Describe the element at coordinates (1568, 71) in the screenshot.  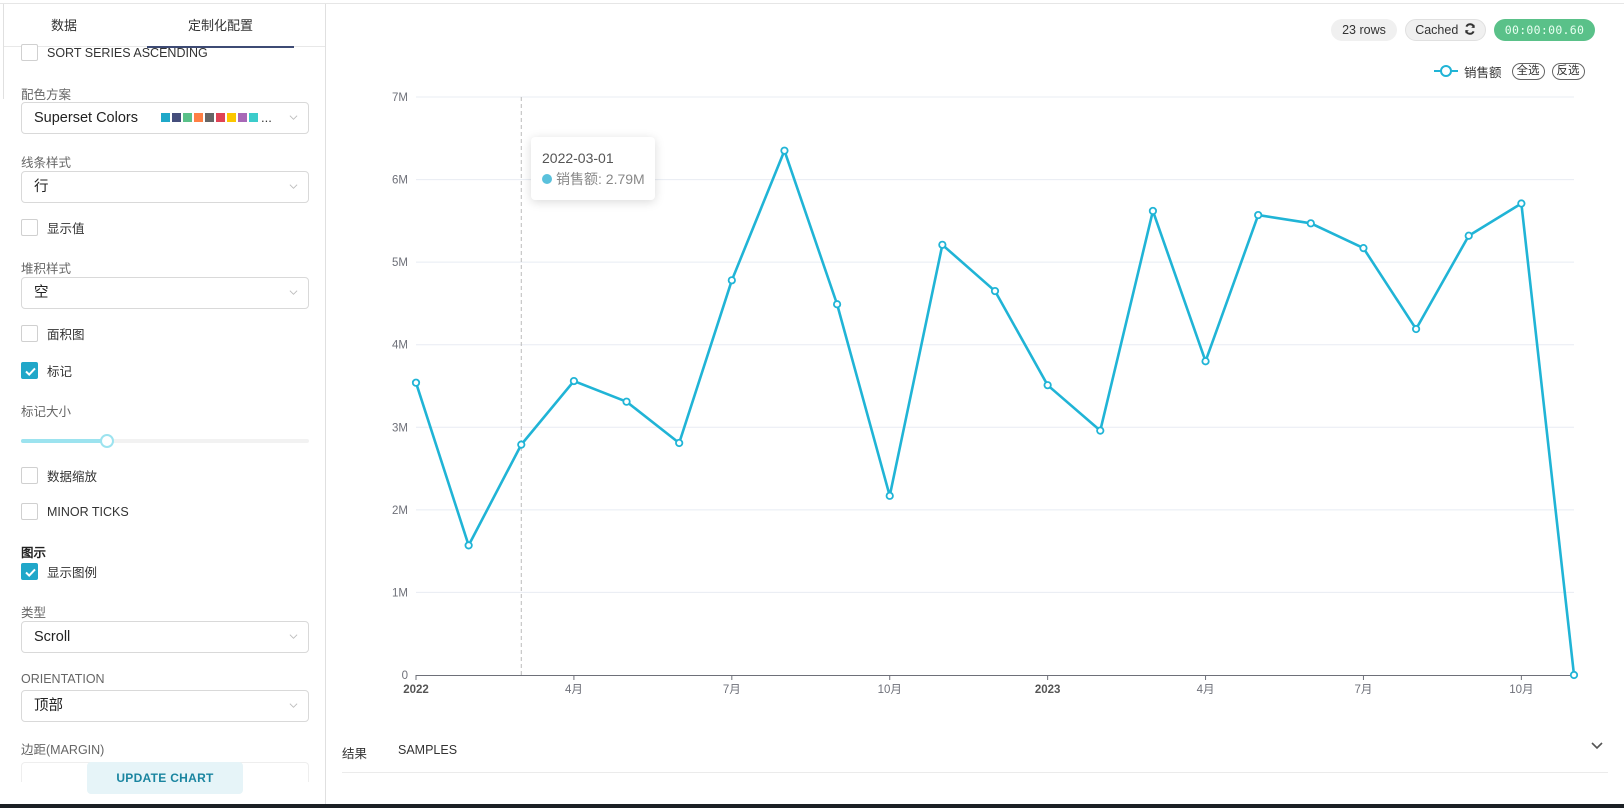
I see `legend-invert-select-button: 反选` at that location.